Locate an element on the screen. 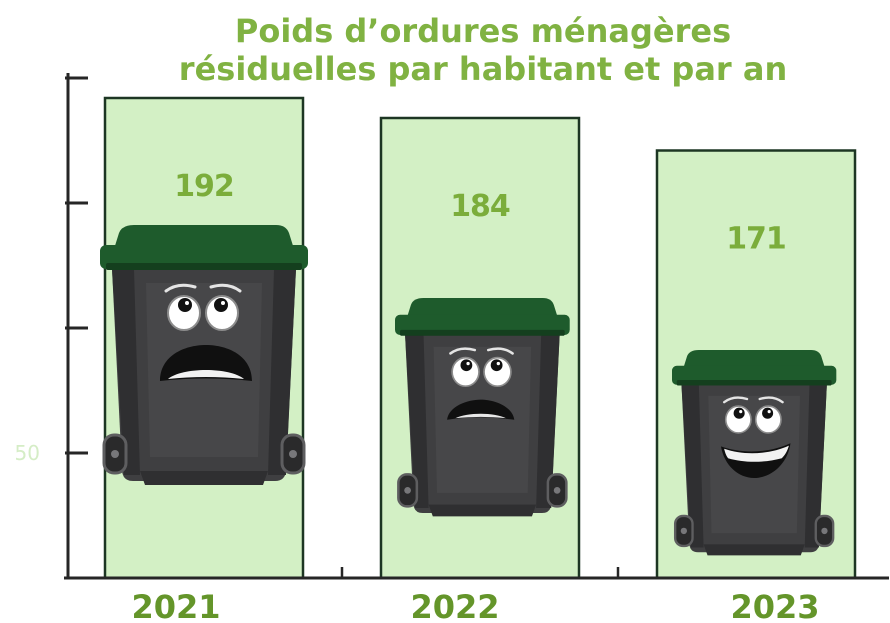  x-tick-labels: 2021 2022 2023 is located at coordinates (475, 605).